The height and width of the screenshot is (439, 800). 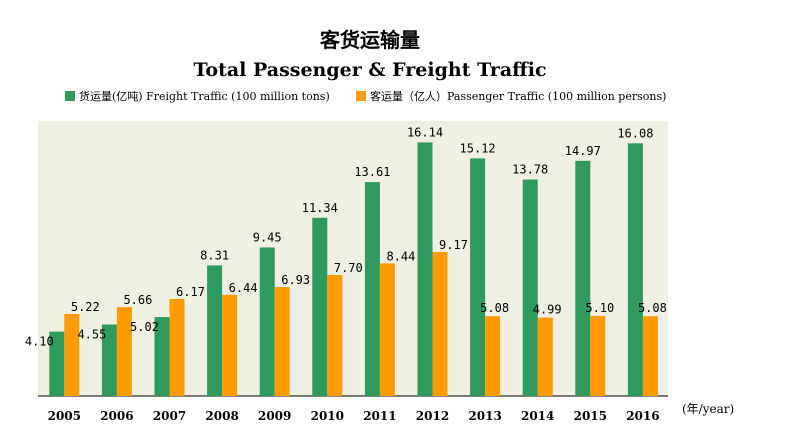 I want to click on passenger-label-2007: 6.17, so click(x=190, y=292).